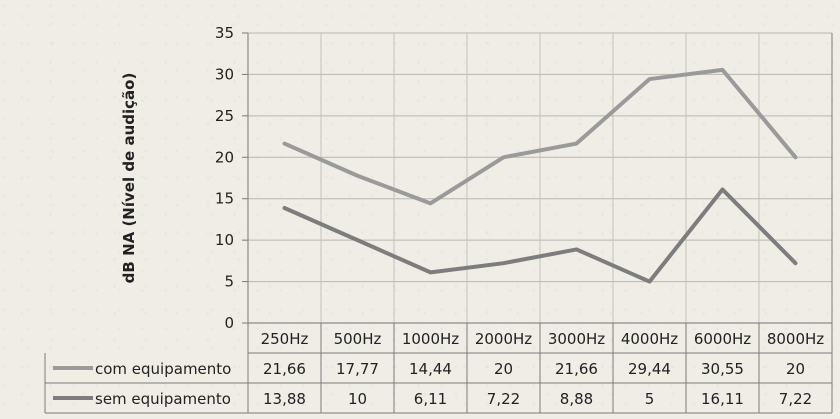  What do you see at coordinates (357, 369) in the screenshot?
I see `data-label: 17,77` at bounding box center [357, 369].